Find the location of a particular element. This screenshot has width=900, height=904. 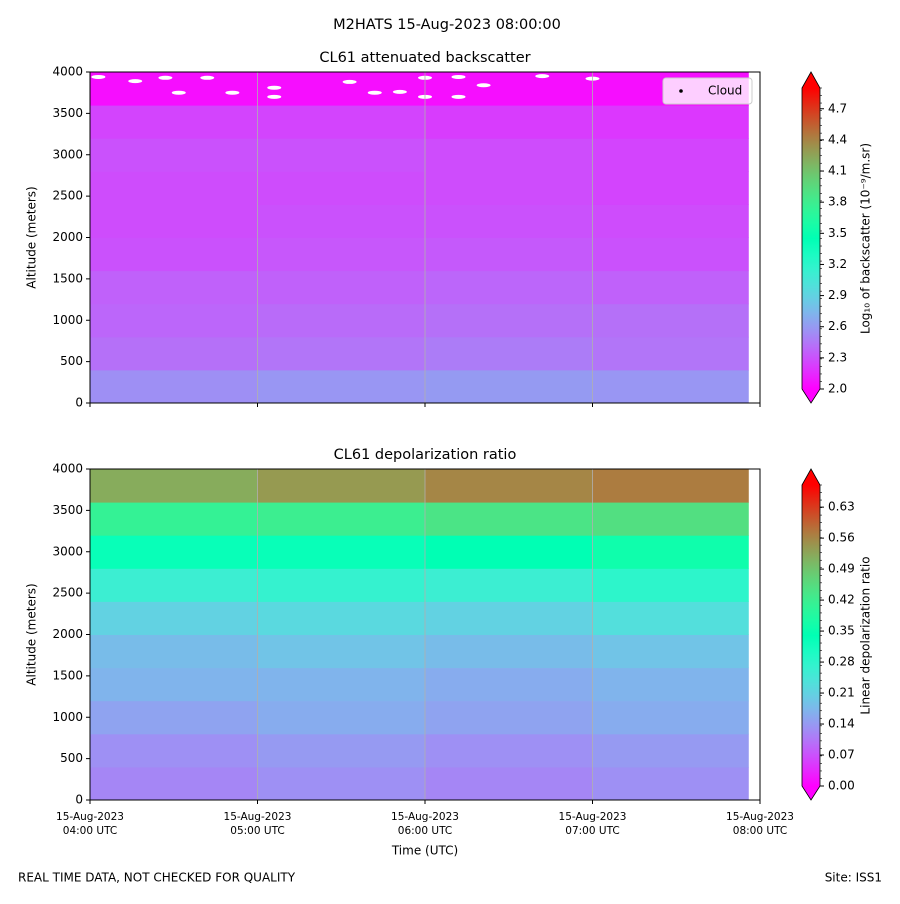

colorbar-tick-label: 4.1 is located at coordinates (837, 171).